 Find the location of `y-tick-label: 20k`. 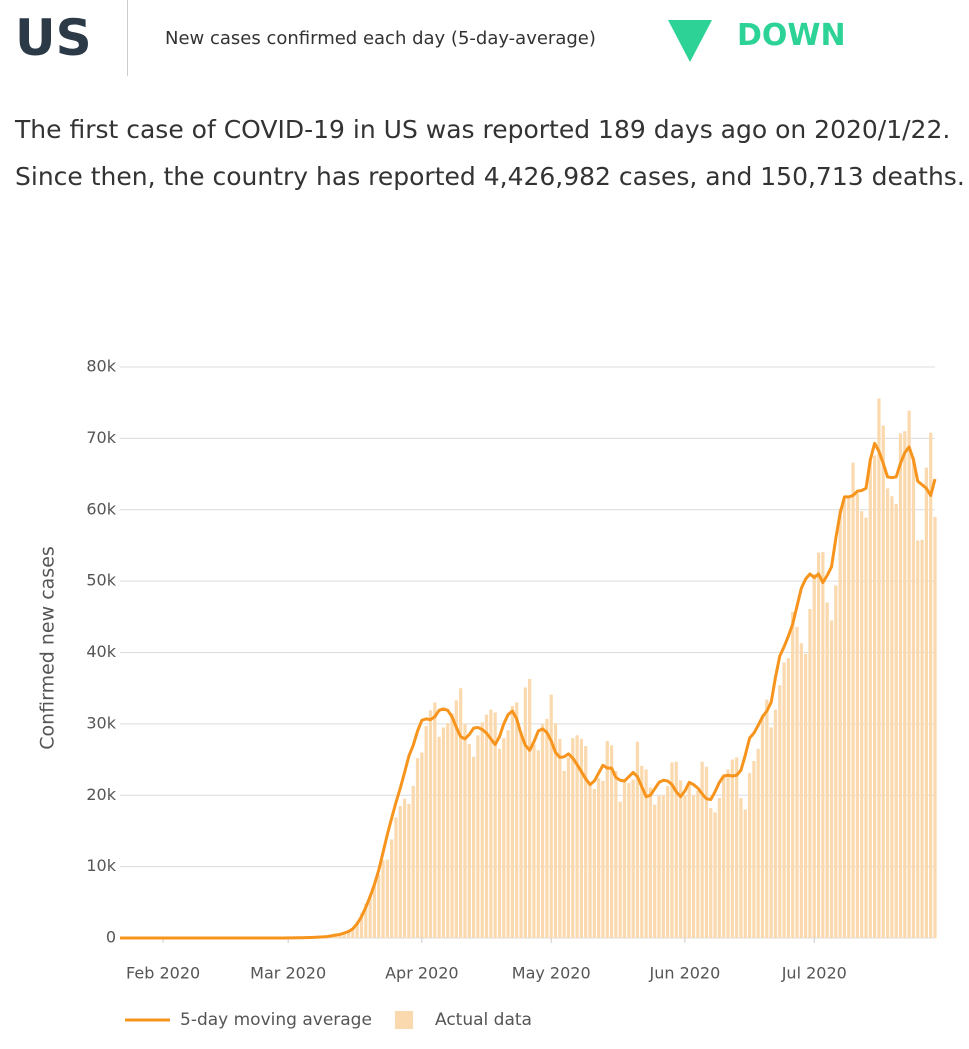

y-tick-label: 20k is located at coordinates (101, 794).